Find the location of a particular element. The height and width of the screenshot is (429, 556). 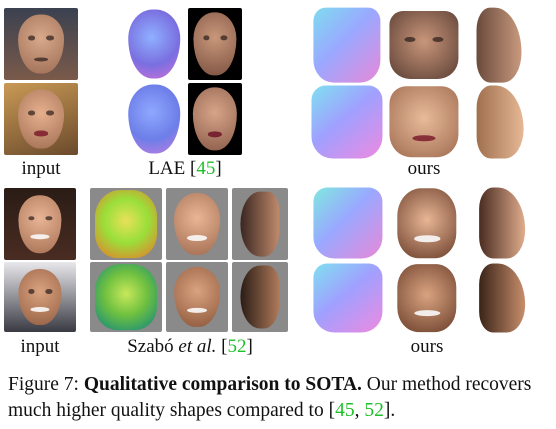

ours-recon-woman-bottom is located at coordinates (427, 223).